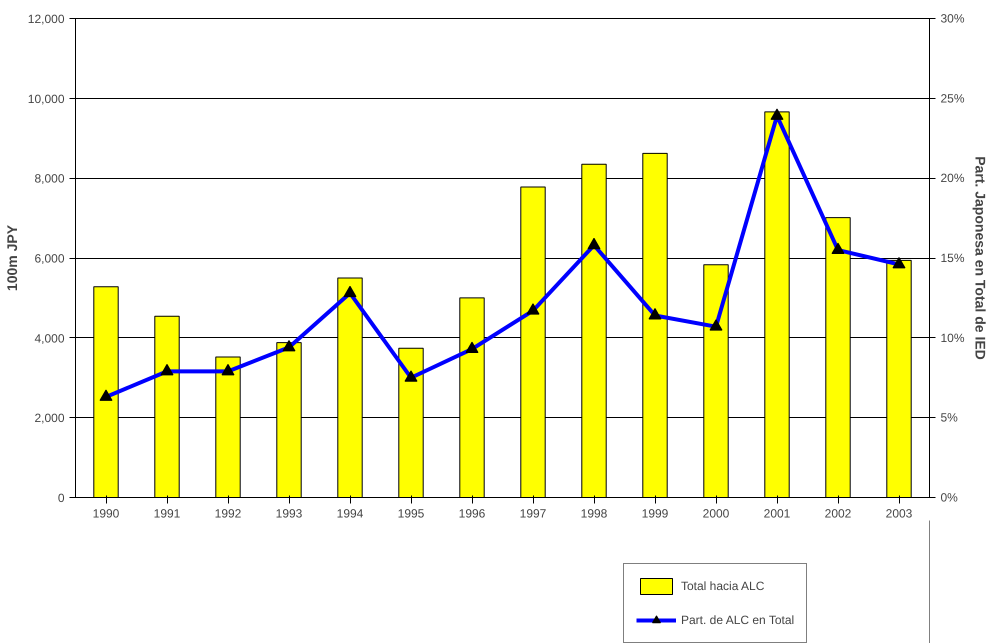  What do you see at coordinates (411, 513) in the screenshot?
I see `x-tick-label: 1995` at bounding box center [411, 513].